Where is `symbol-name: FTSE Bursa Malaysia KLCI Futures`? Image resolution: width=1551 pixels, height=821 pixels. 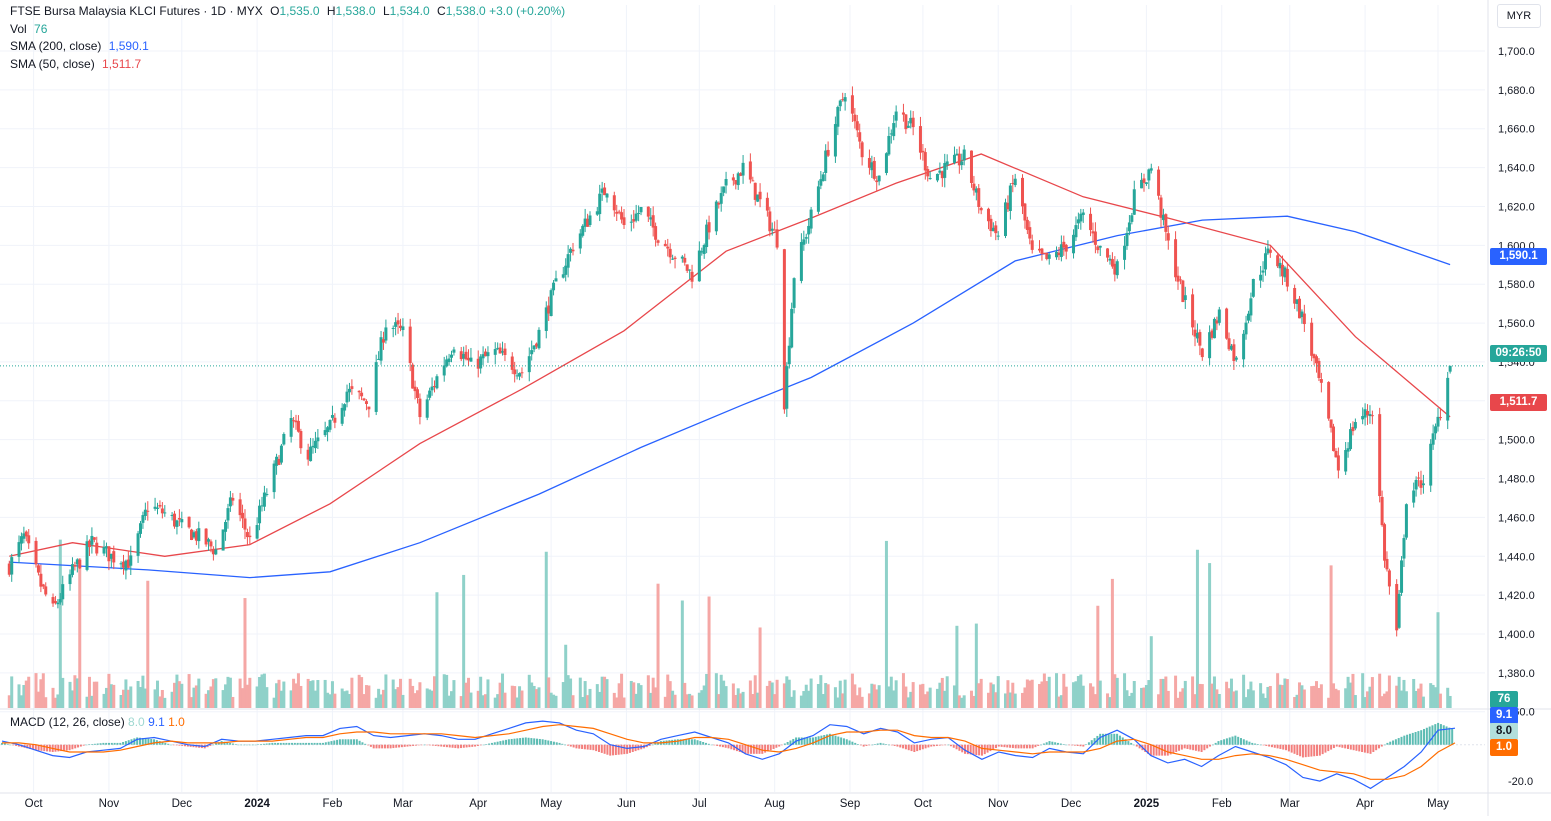 symbol-name: FTSE Bursa Malaysia KLCI Futures is located at coordinates (105, 11).